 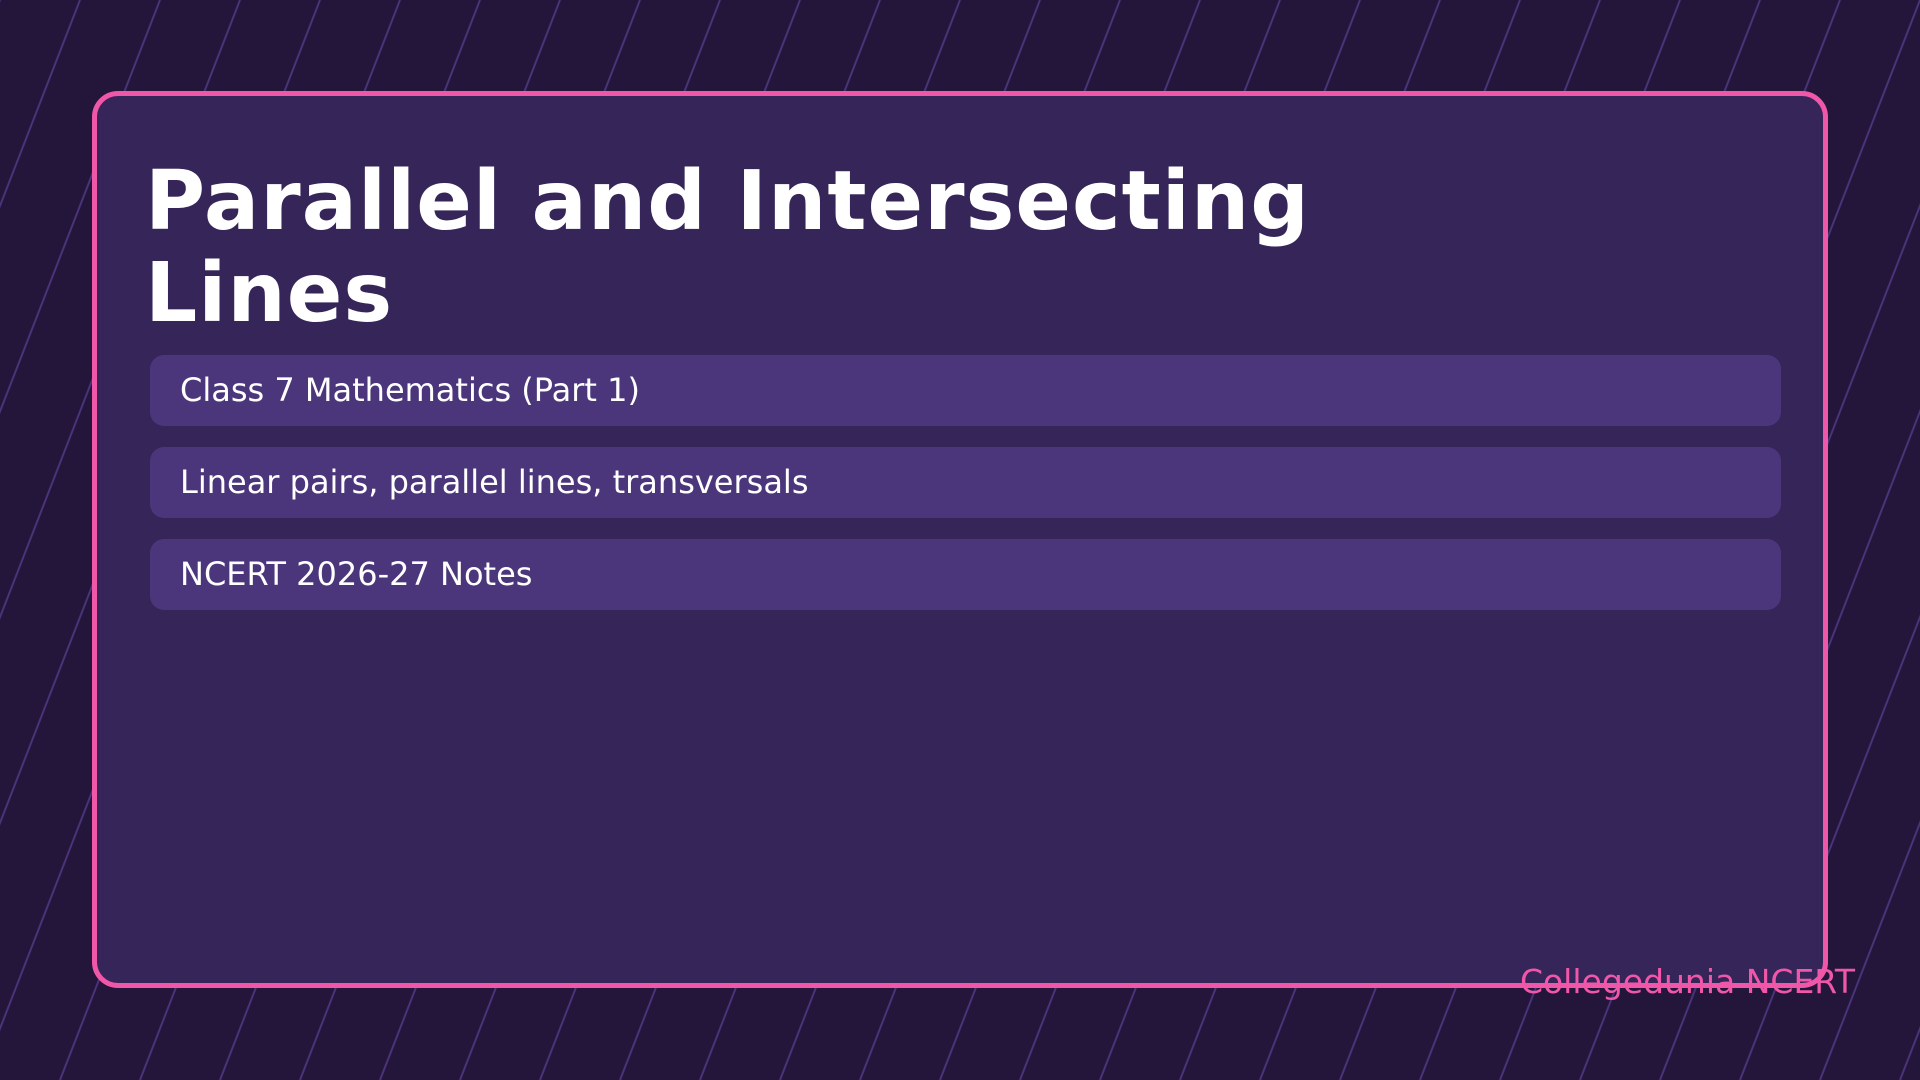 I want to click on slide-title: Parallel and Intersecting Lines, so click(x=727, y=247).